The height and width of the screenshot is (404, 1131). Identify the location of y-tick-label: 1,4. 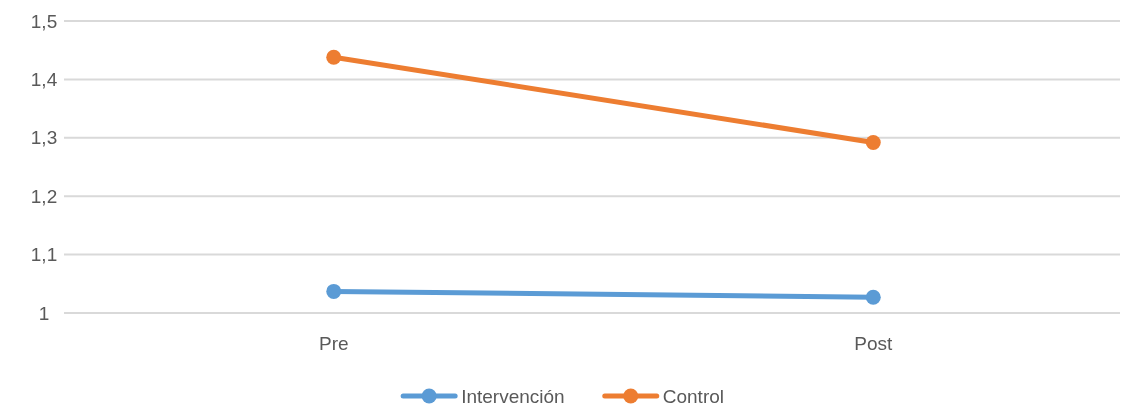
(44, 80).